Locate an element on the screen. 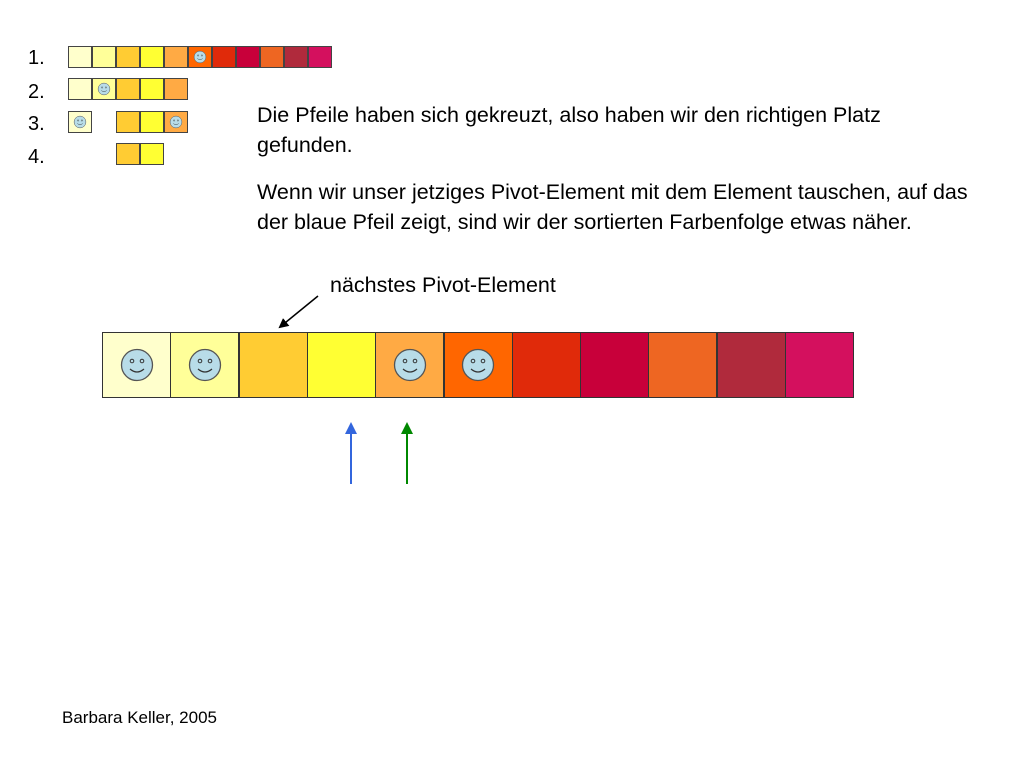 This screenshot has height=768, width=1024. step-label-3: 3. is located at coordinates (36, 124).